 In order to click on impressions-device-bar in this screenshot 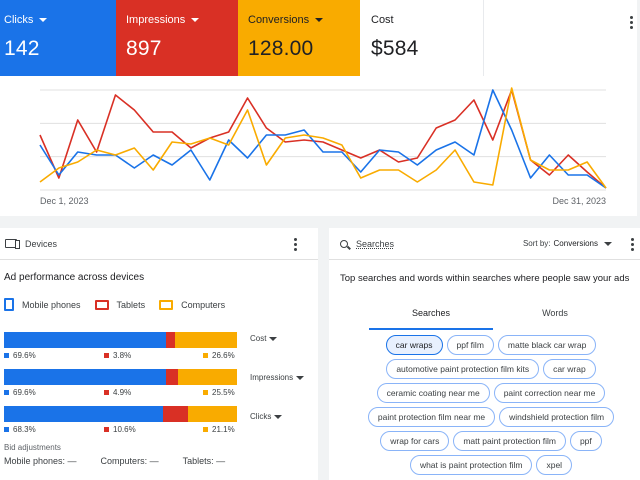, I will do `click(120, 377)`.